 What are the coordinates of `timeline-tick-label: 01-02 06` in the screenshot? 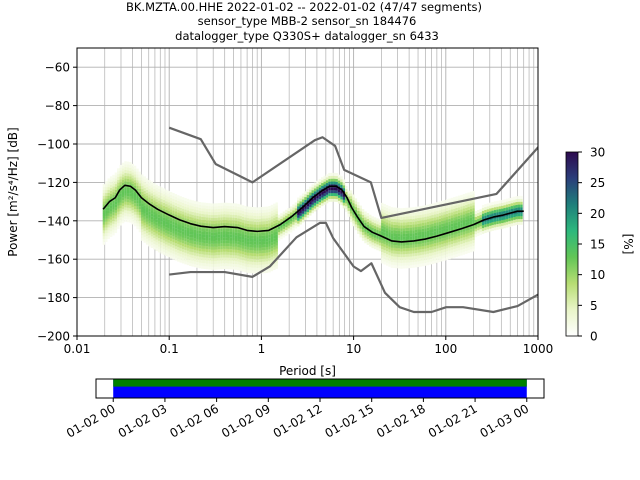 It's located at (194, 420).